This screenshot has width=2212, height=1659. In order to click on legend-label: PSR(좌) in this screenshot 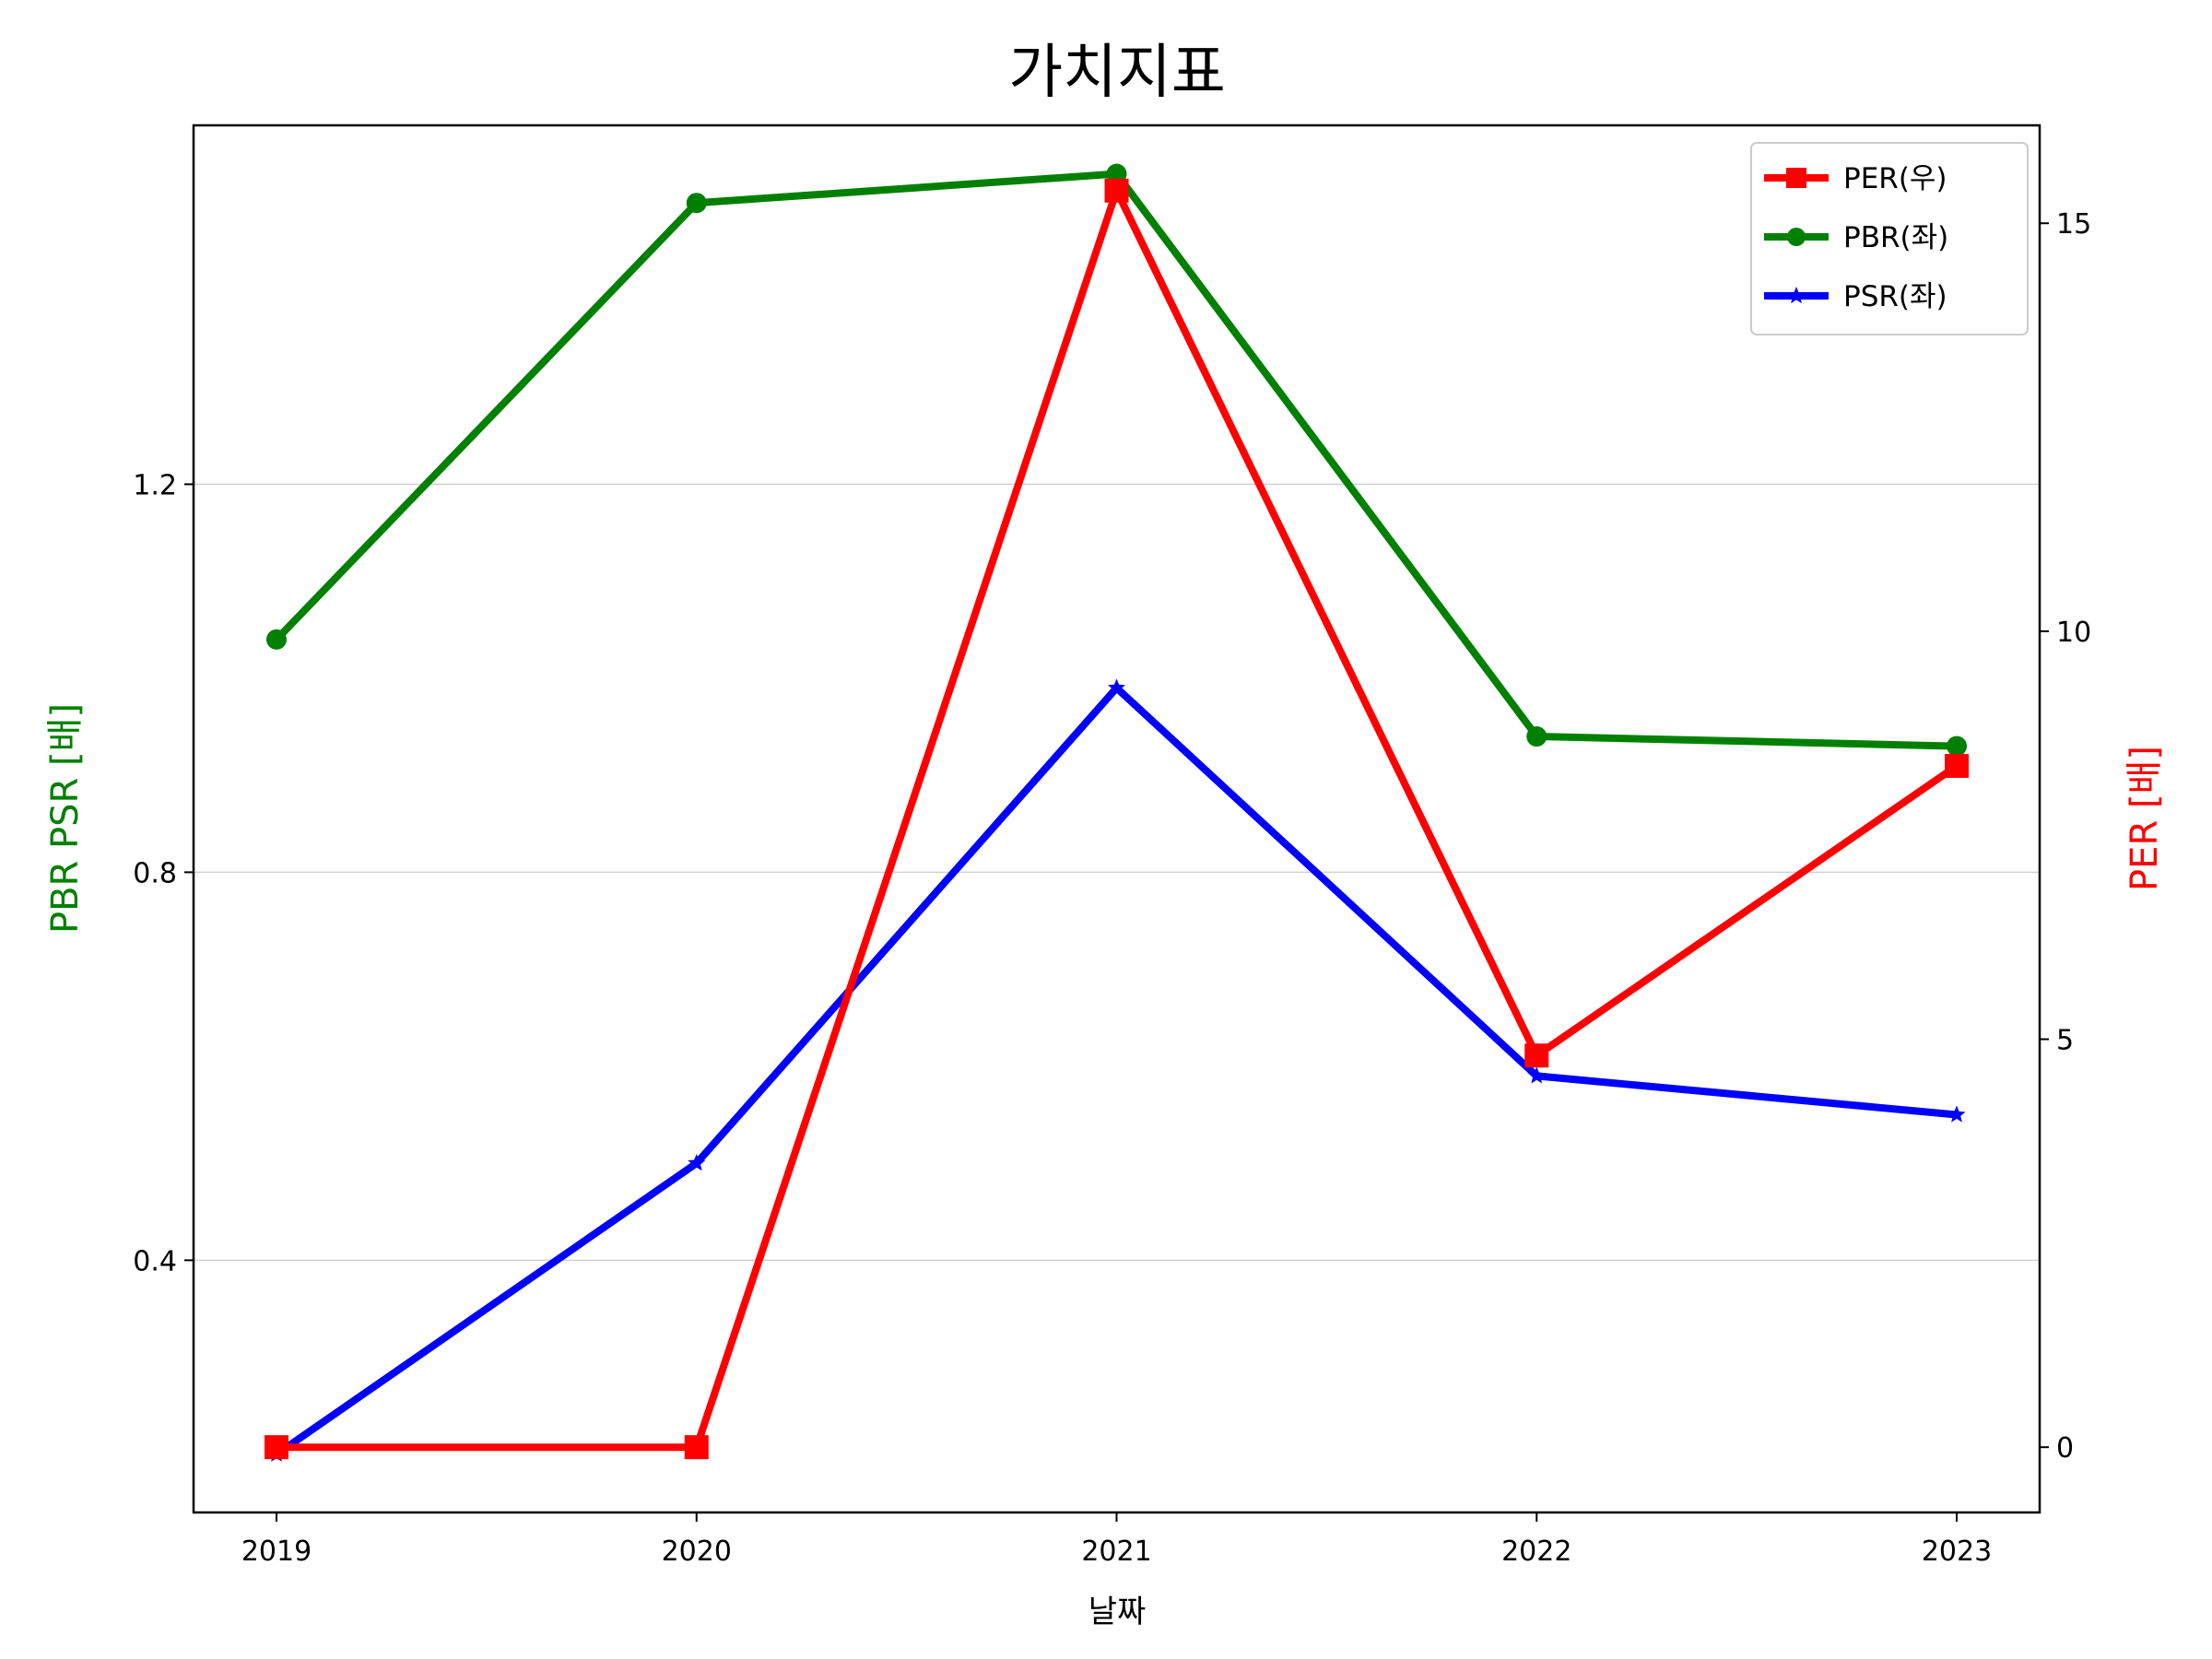, I will do `click(1895, 296)`.